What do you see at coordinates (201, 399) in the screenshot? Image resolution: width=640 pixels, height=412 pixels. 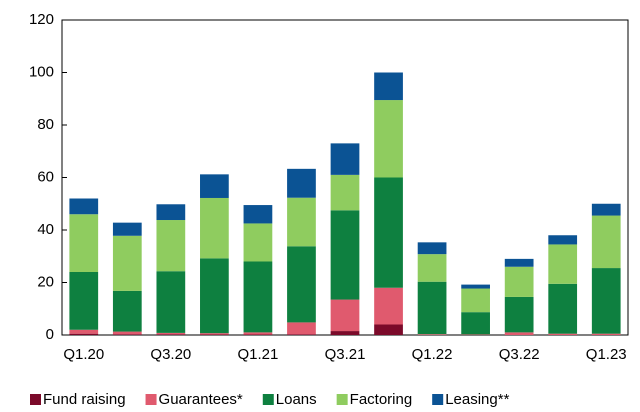 I see `legend-label: Guarantees*` at bounding box center [201, 399].